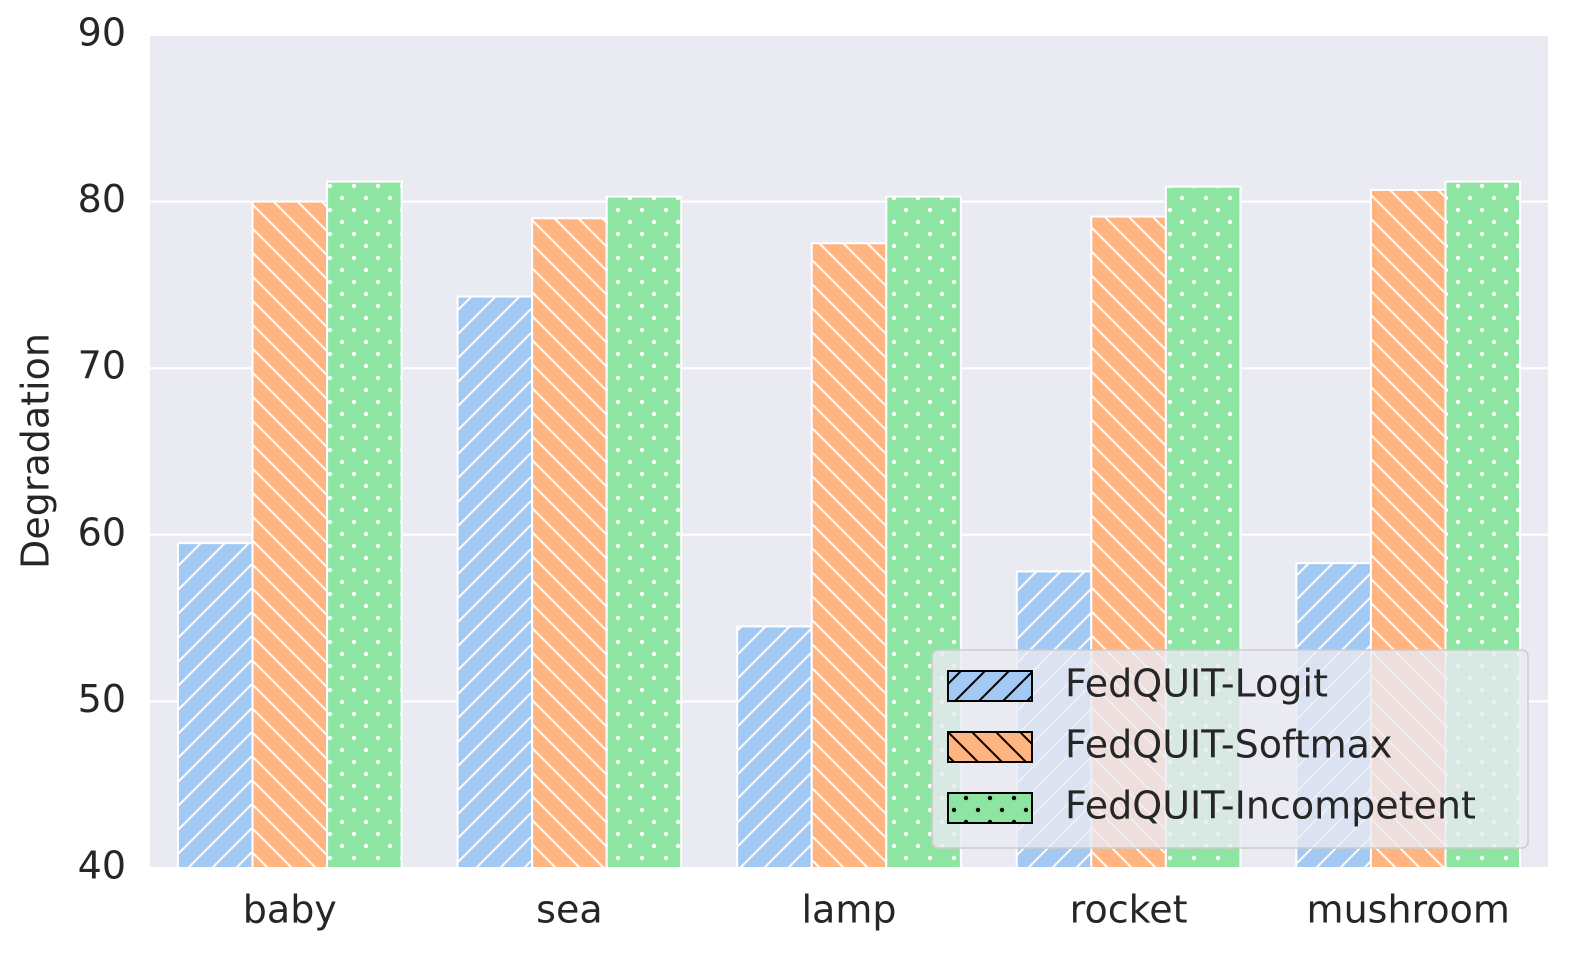  Describe the element at coordinates (1270, 806) in the screenshot. I see `legend-label: FedQUIT-Incompetent` at that location.